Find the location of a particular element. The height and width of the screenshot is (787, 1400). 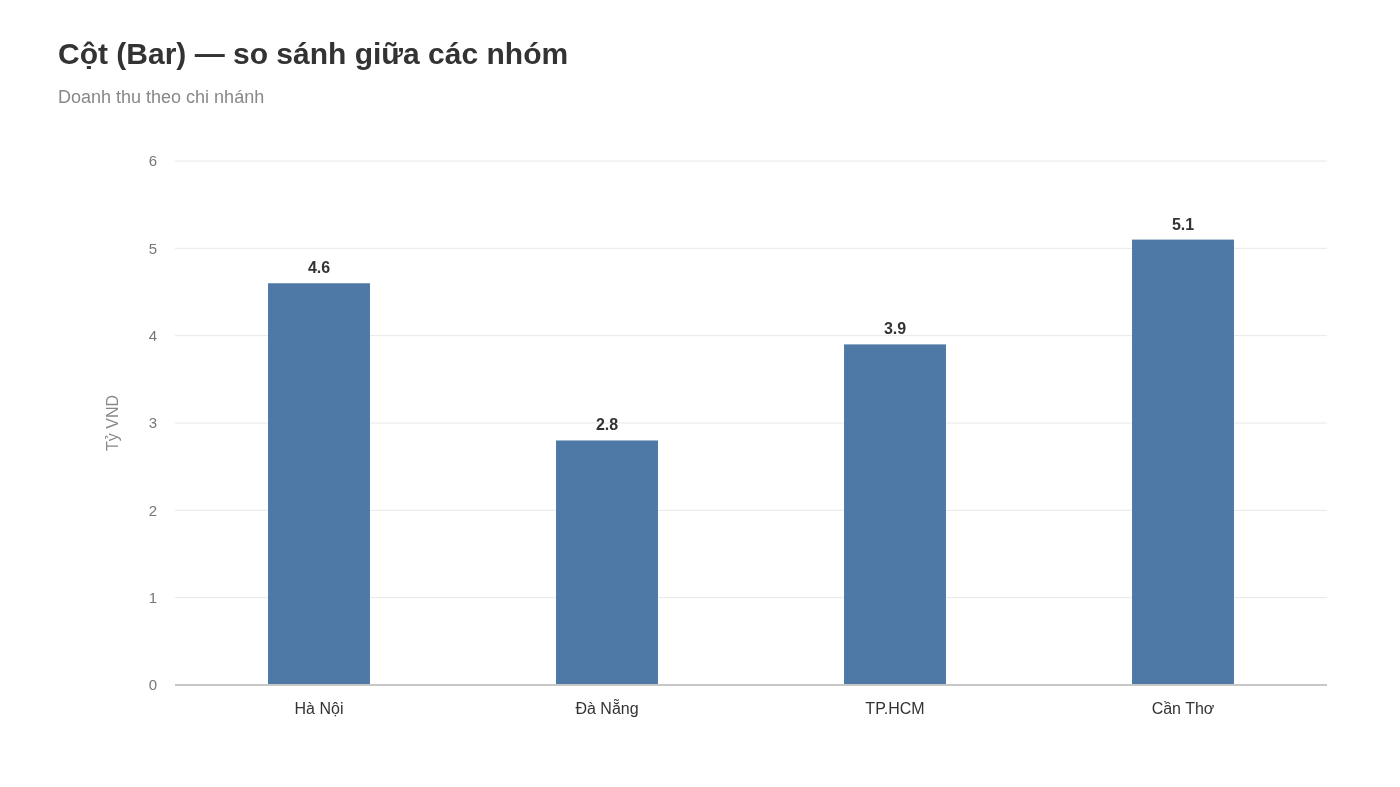

x-tick-label: TP.HCM is located at coordinates (895, 708).